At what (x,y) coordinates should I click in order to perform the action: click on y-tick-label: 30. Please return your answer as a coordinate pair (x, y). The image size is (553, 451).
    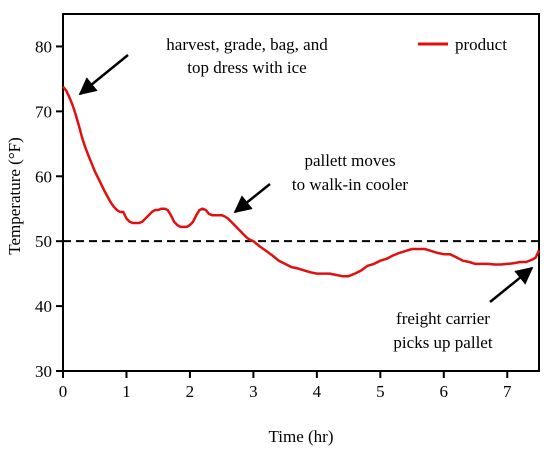
    Looking at the image, I should click on (43, 371).